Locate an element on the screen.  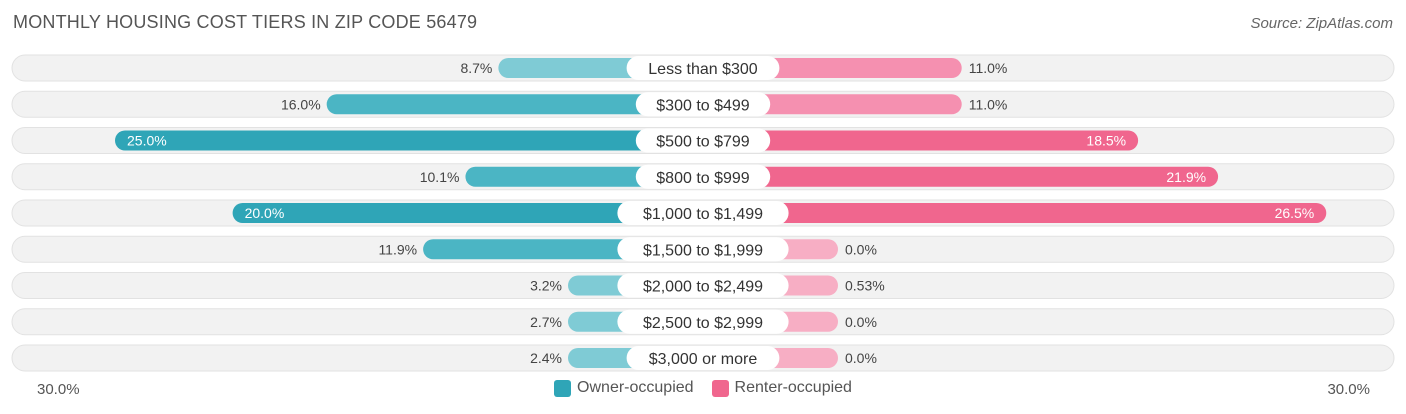
chart-row: 25.0% 18.5% $500 to $799 is located at coordinates (703, 140).